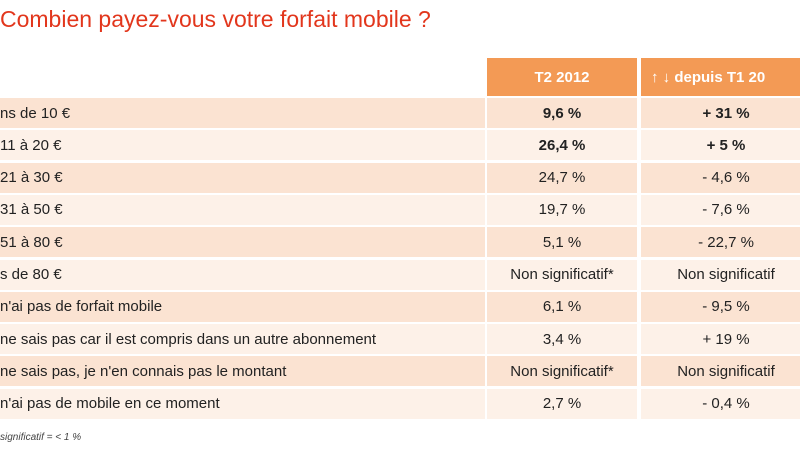 The width and height of the screenshot is (800, 450). I want to click on table-row: ns de 10 €9,6 % + 31 %, so click(400, 113).